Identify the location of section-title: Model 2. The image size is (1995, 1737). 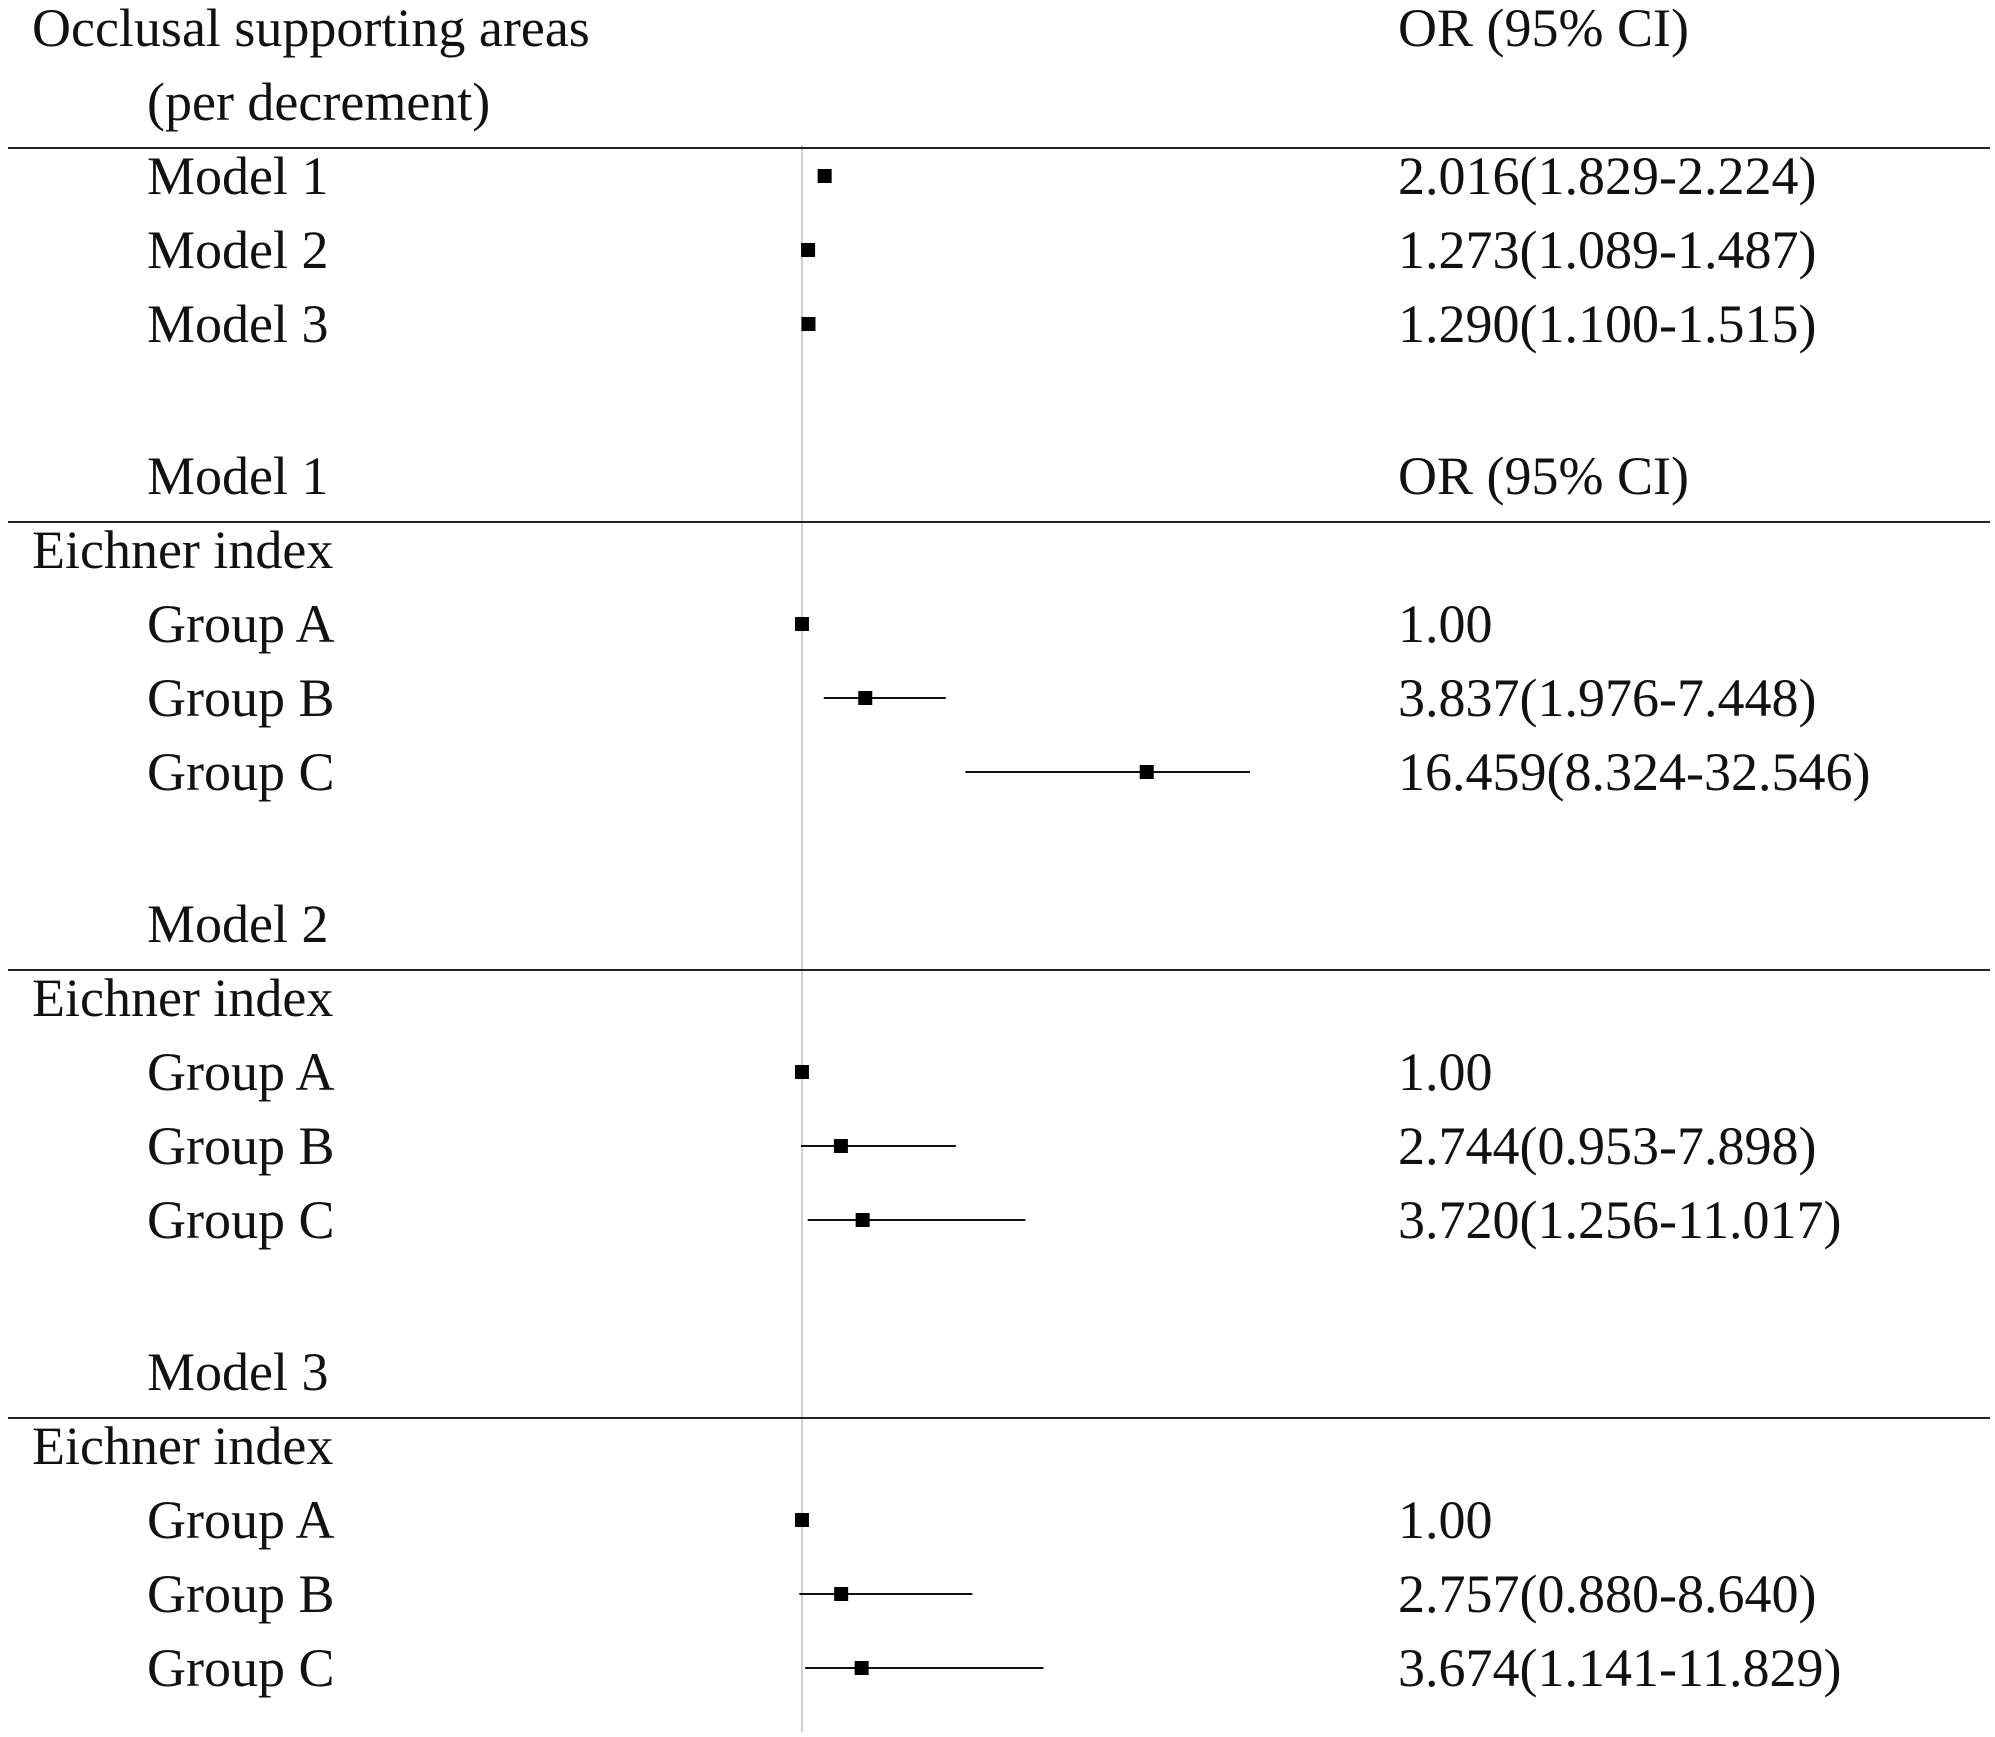
(238, 924).